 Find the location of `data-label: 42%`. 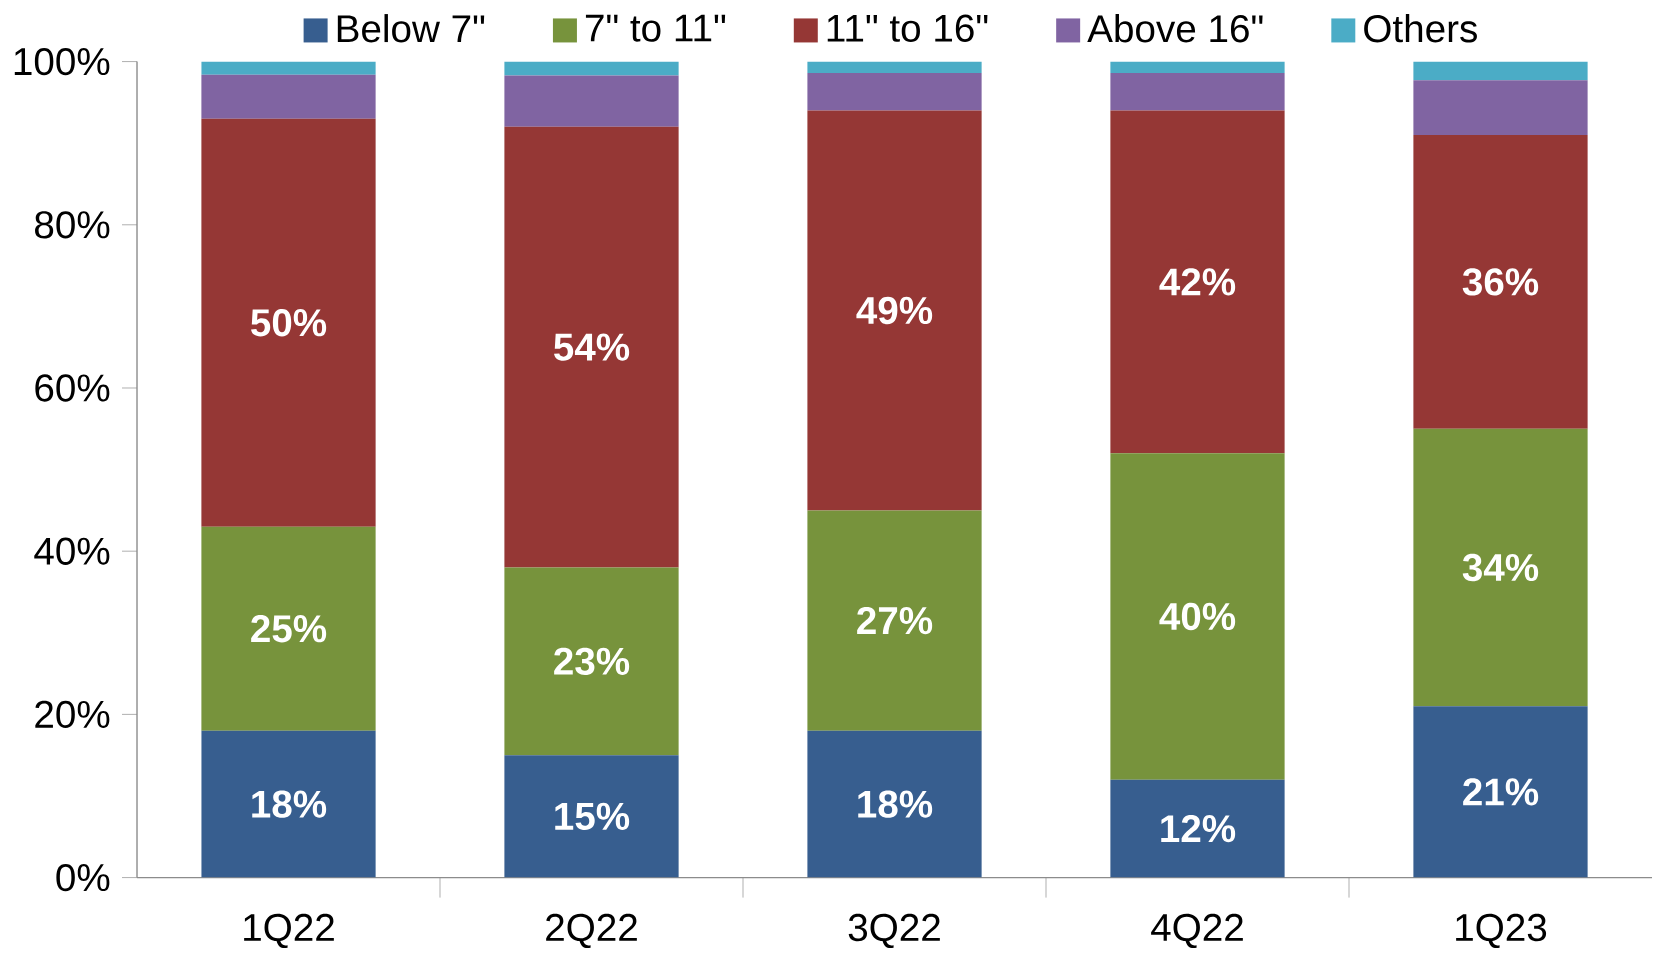

data-label: 42% is located at coordinates (1197, 282).